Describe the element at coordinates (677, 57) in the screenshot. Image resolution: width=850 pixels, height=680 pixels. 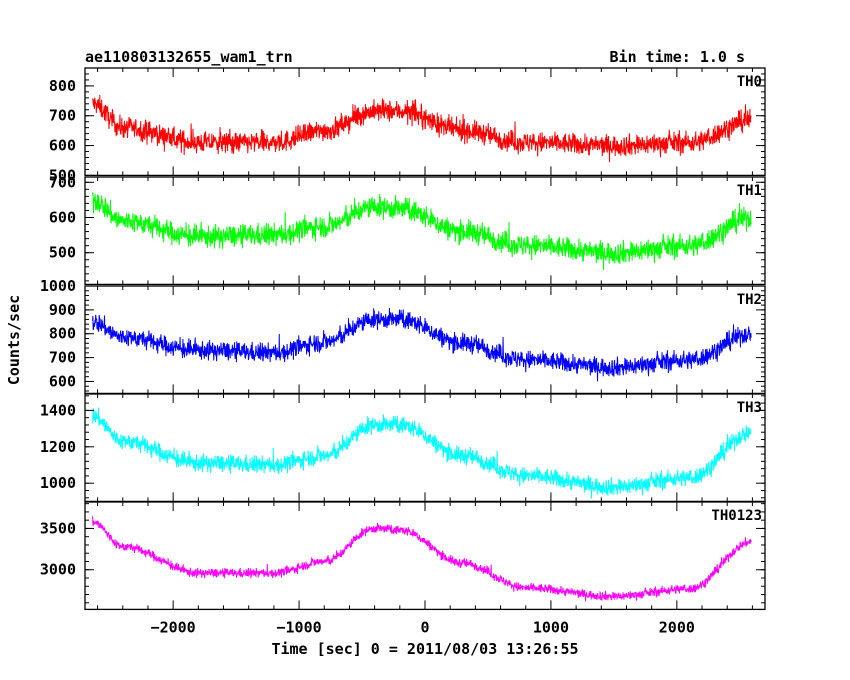
I see `bin-time-label: Bin time: 1.0 s` at that location.